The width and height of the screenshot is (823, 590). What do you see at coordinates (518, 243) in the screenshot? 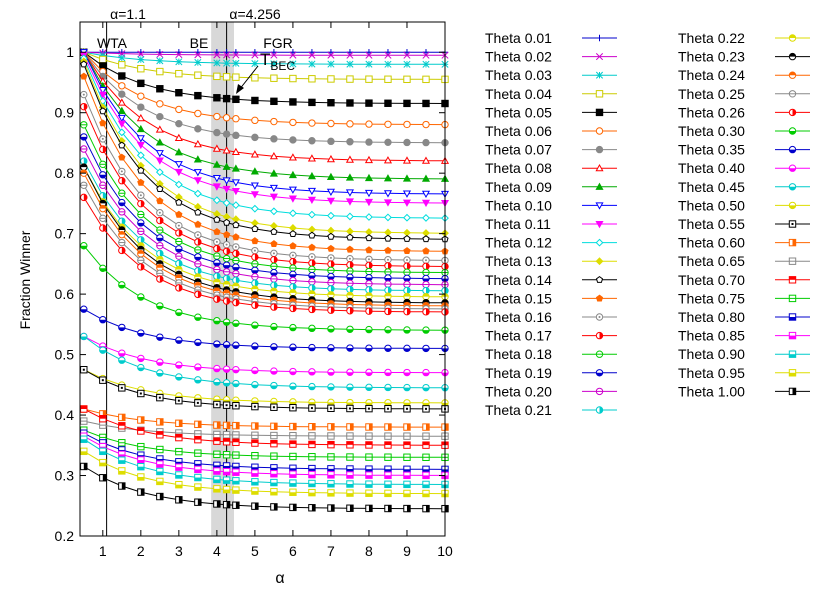
I see `legend-label: Theta 0.12` at bounding box center [518, 243].